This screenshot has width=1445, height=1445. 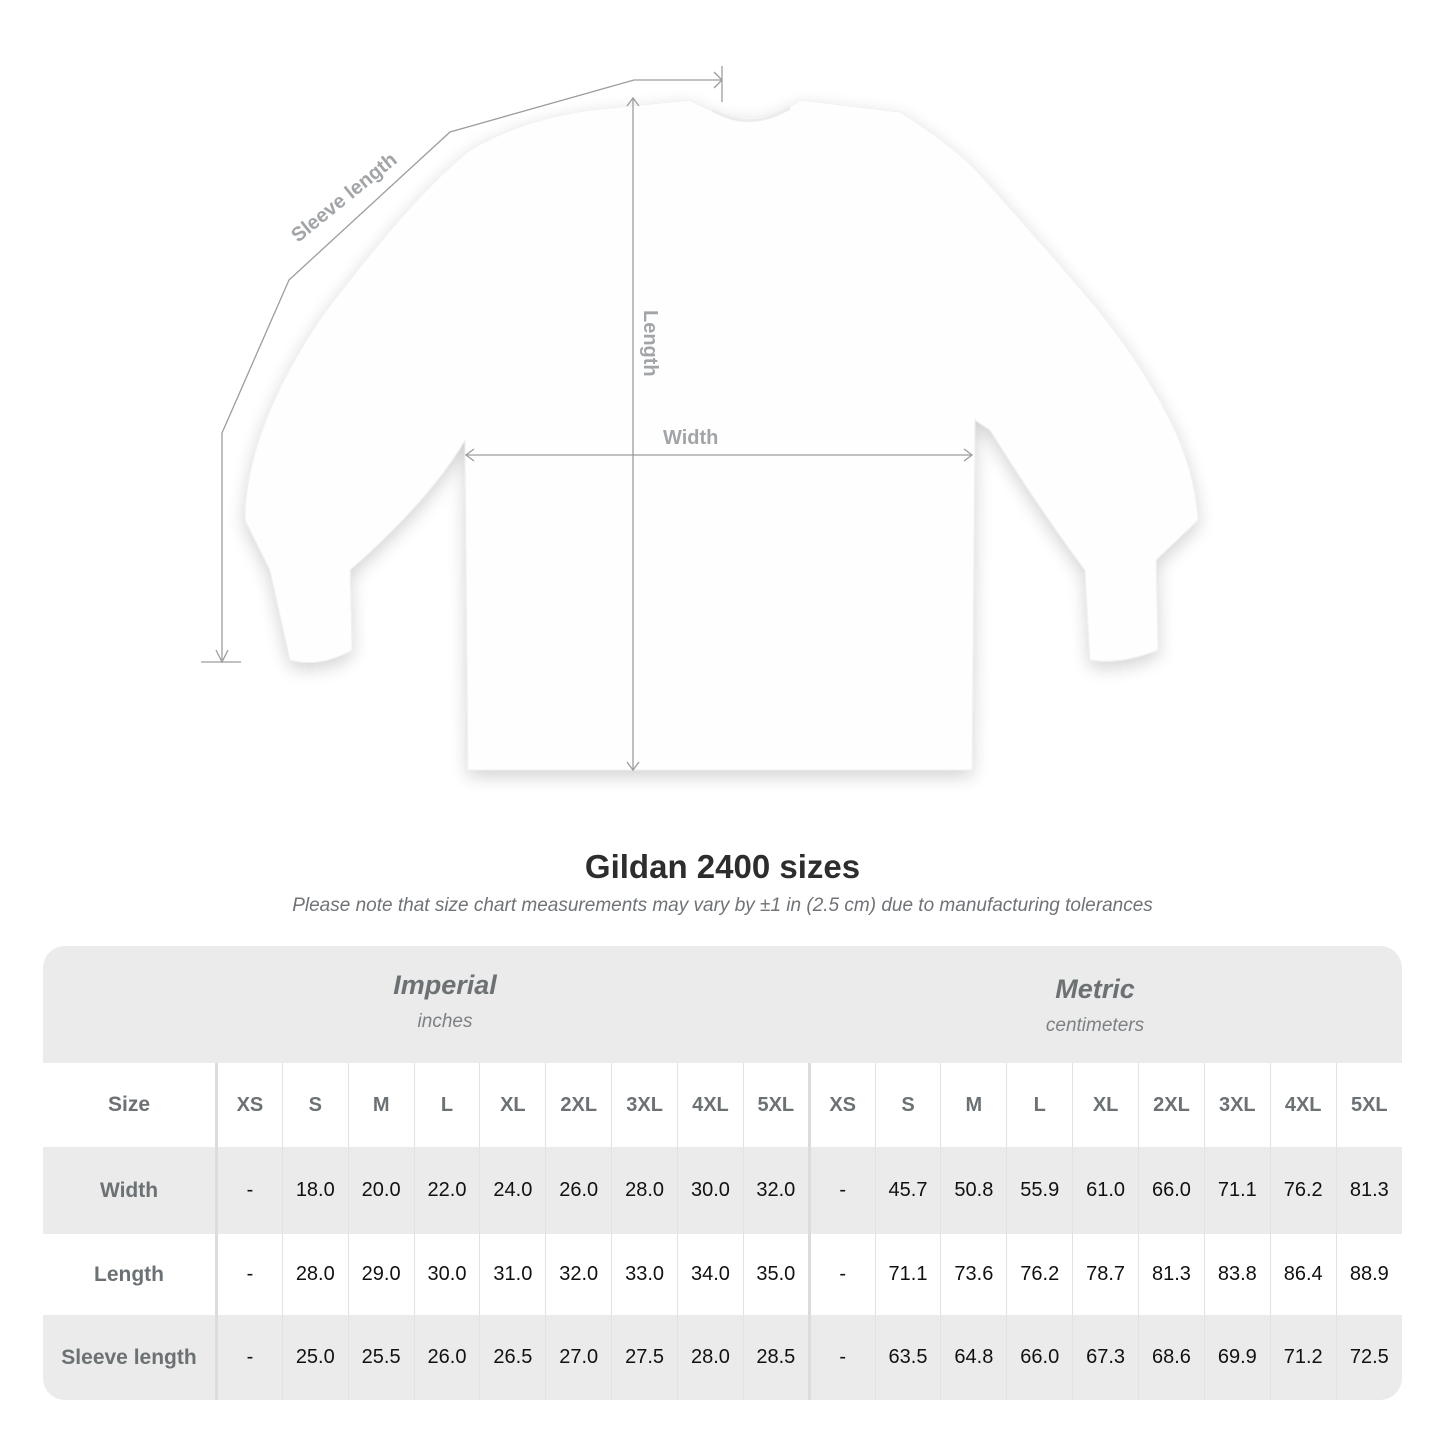 I want to click on width-label: Width, so click(x=690, y=438).